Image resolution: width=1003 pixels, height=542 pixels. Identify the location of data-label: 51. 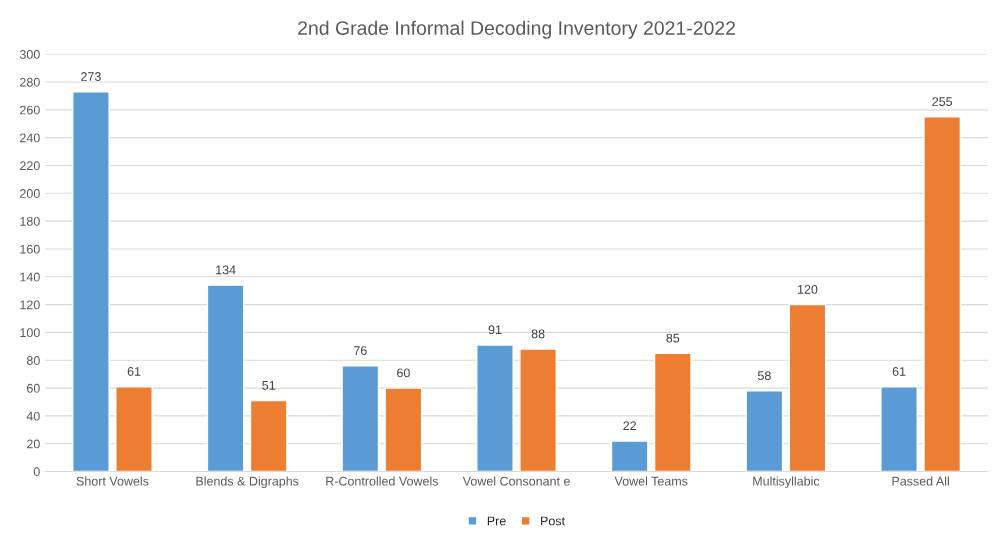
(269, 385).